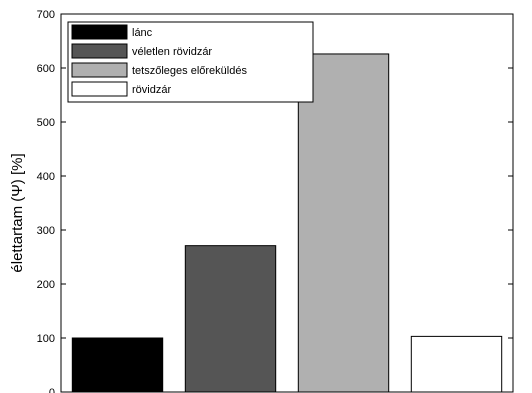 Image resolution: width=532 pixels, height=393 pixels. What do you see at coordinates (46, 69) in the screenshot?
I see `y-tick-label: 600` at bounding box center [46, 69].